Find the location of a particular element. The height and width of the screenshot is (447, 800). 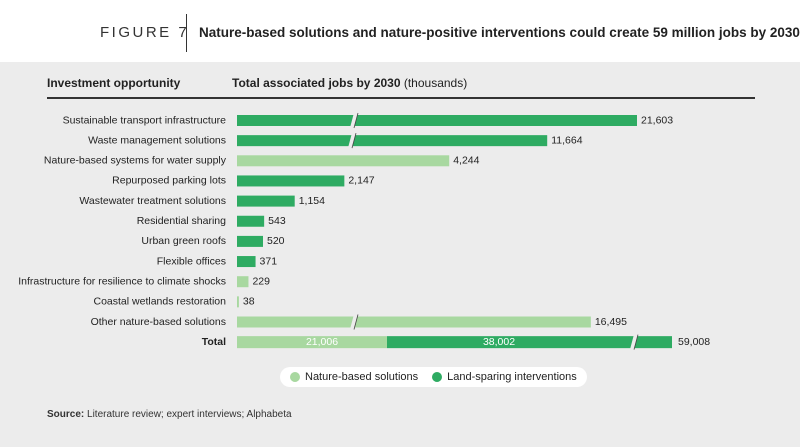

value-label: 11,664 is located at coordinates (566, 140).